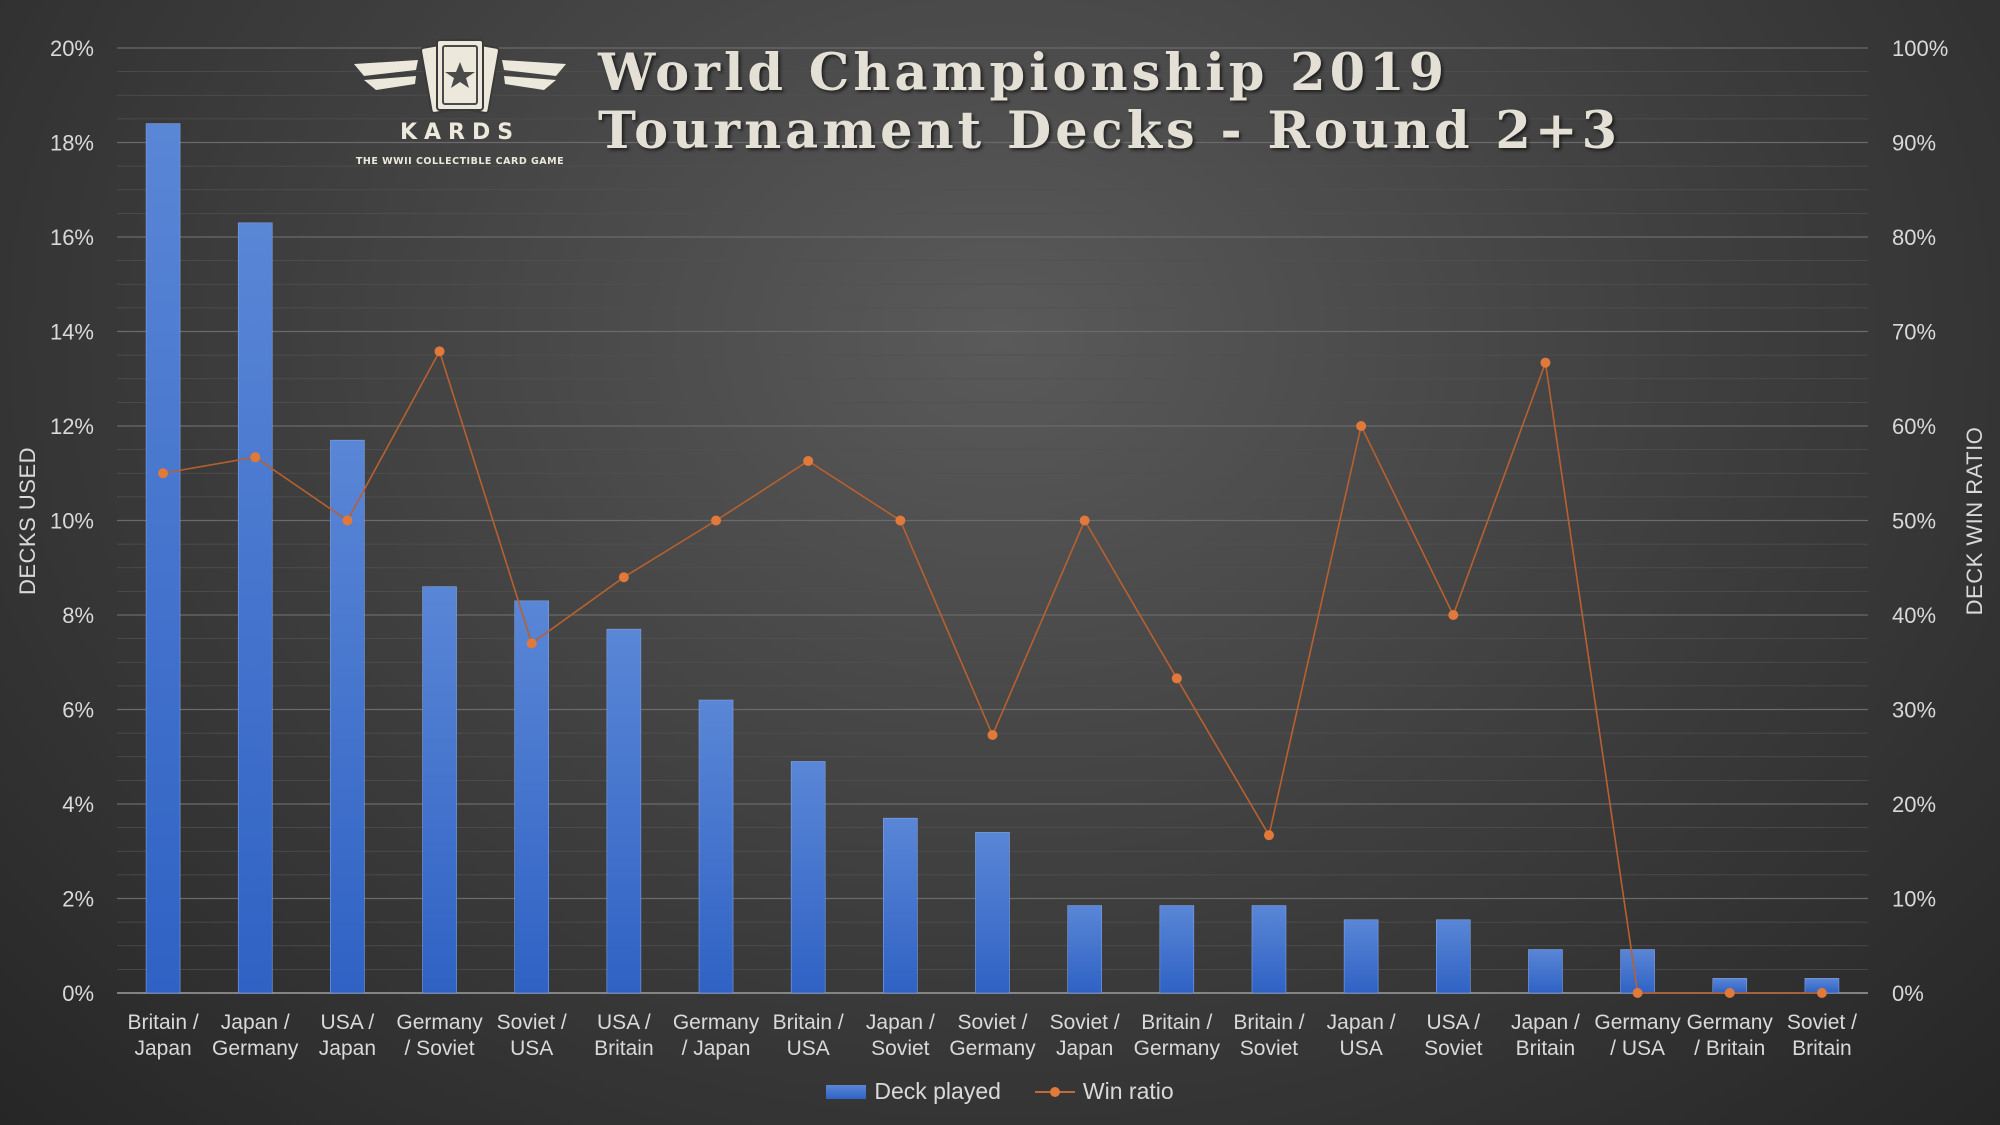 This screenshot has height=1125, width=2000. What do you see at coordinates (1023, 73) in the screenshot?
I see `chart-title-line1: World Championship 2019` at bounding box center [1023, 73].